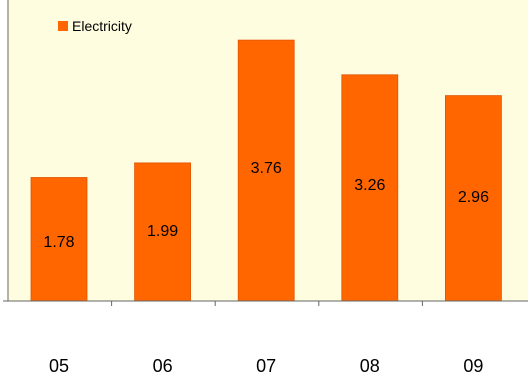  Describe the element at coordinates (63, 26) in the screenshot. I see `legend-swatch` at that location.